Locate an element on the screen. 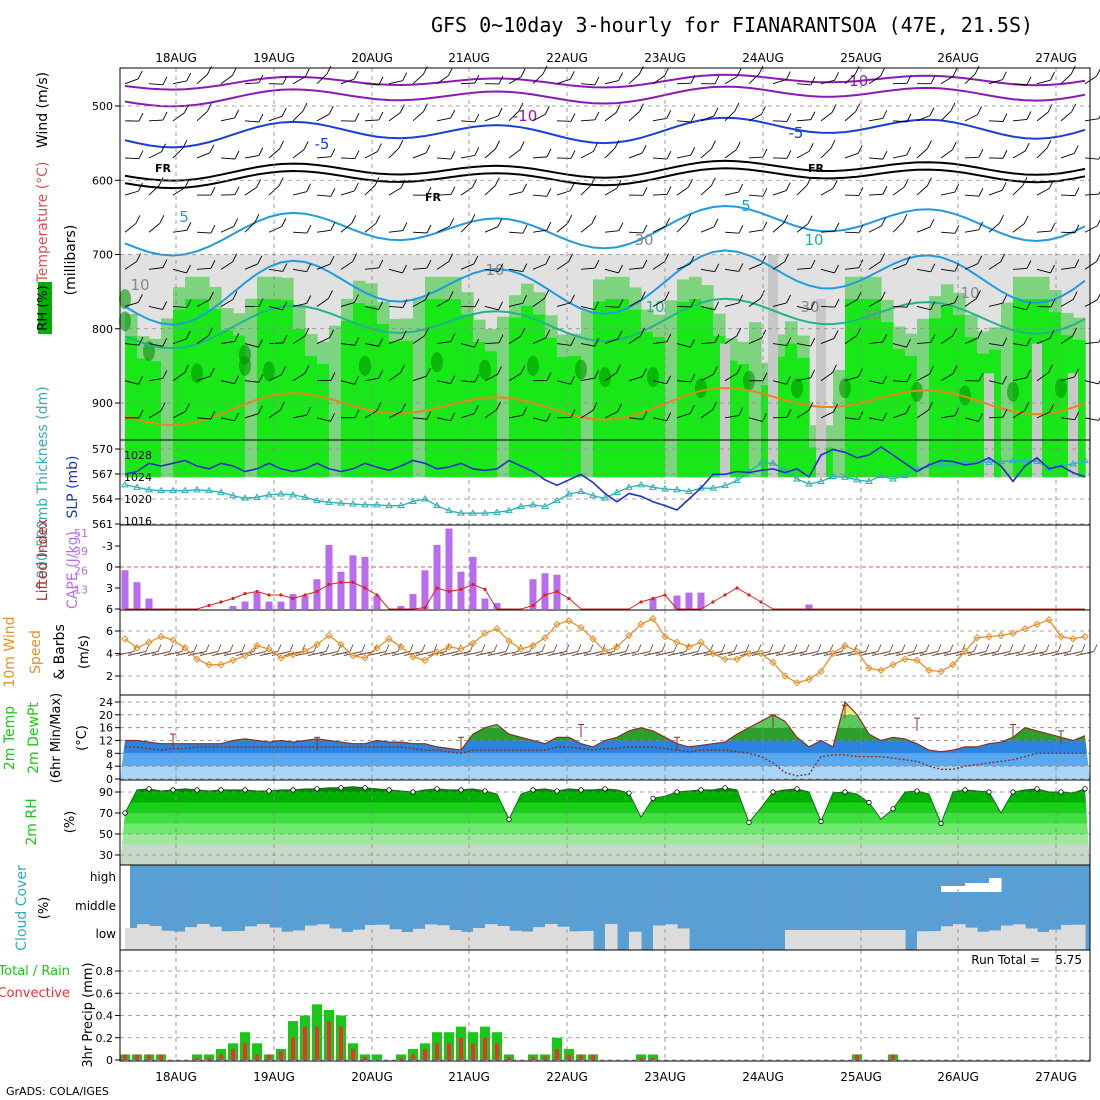  temp-unit: (°C) is located at coordinates (82, 738).